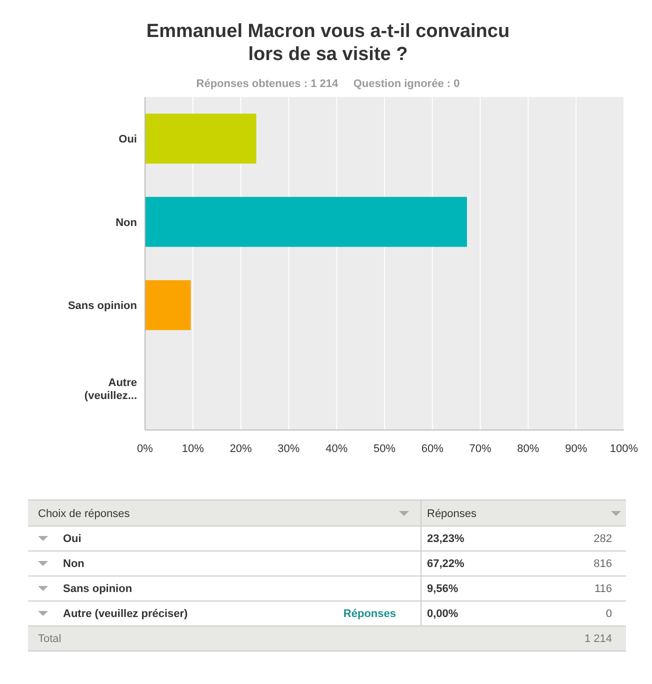 The image size is (652, 684). Describe the element at coordinates (145, 449) in the screenshot. I see `x-tick-label: 0%` at that location.